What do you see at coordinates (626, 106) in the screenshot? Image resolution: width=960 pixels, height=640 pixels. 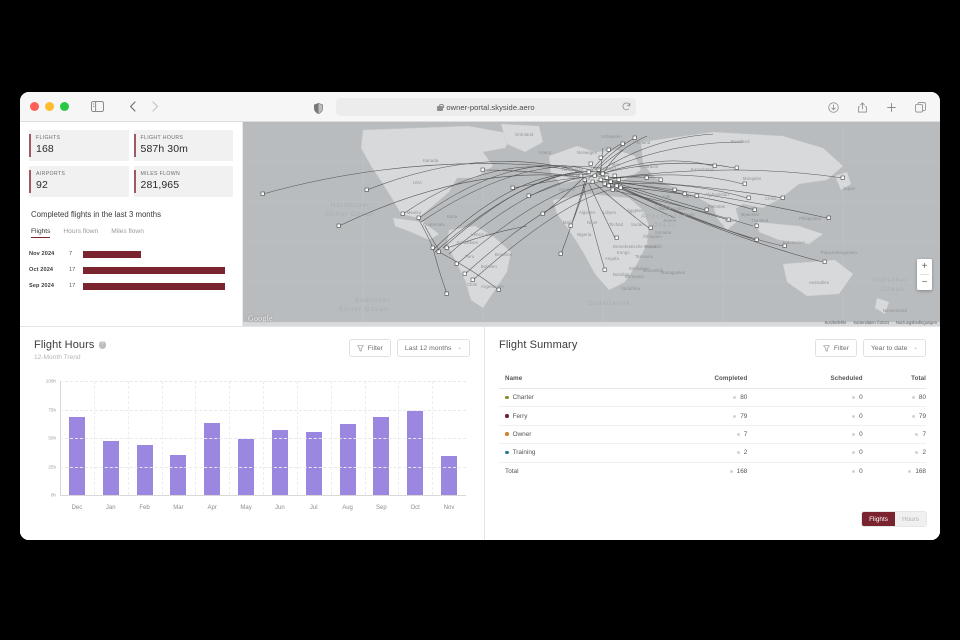 I see `reload-icon` at bounding box center [626, 106].